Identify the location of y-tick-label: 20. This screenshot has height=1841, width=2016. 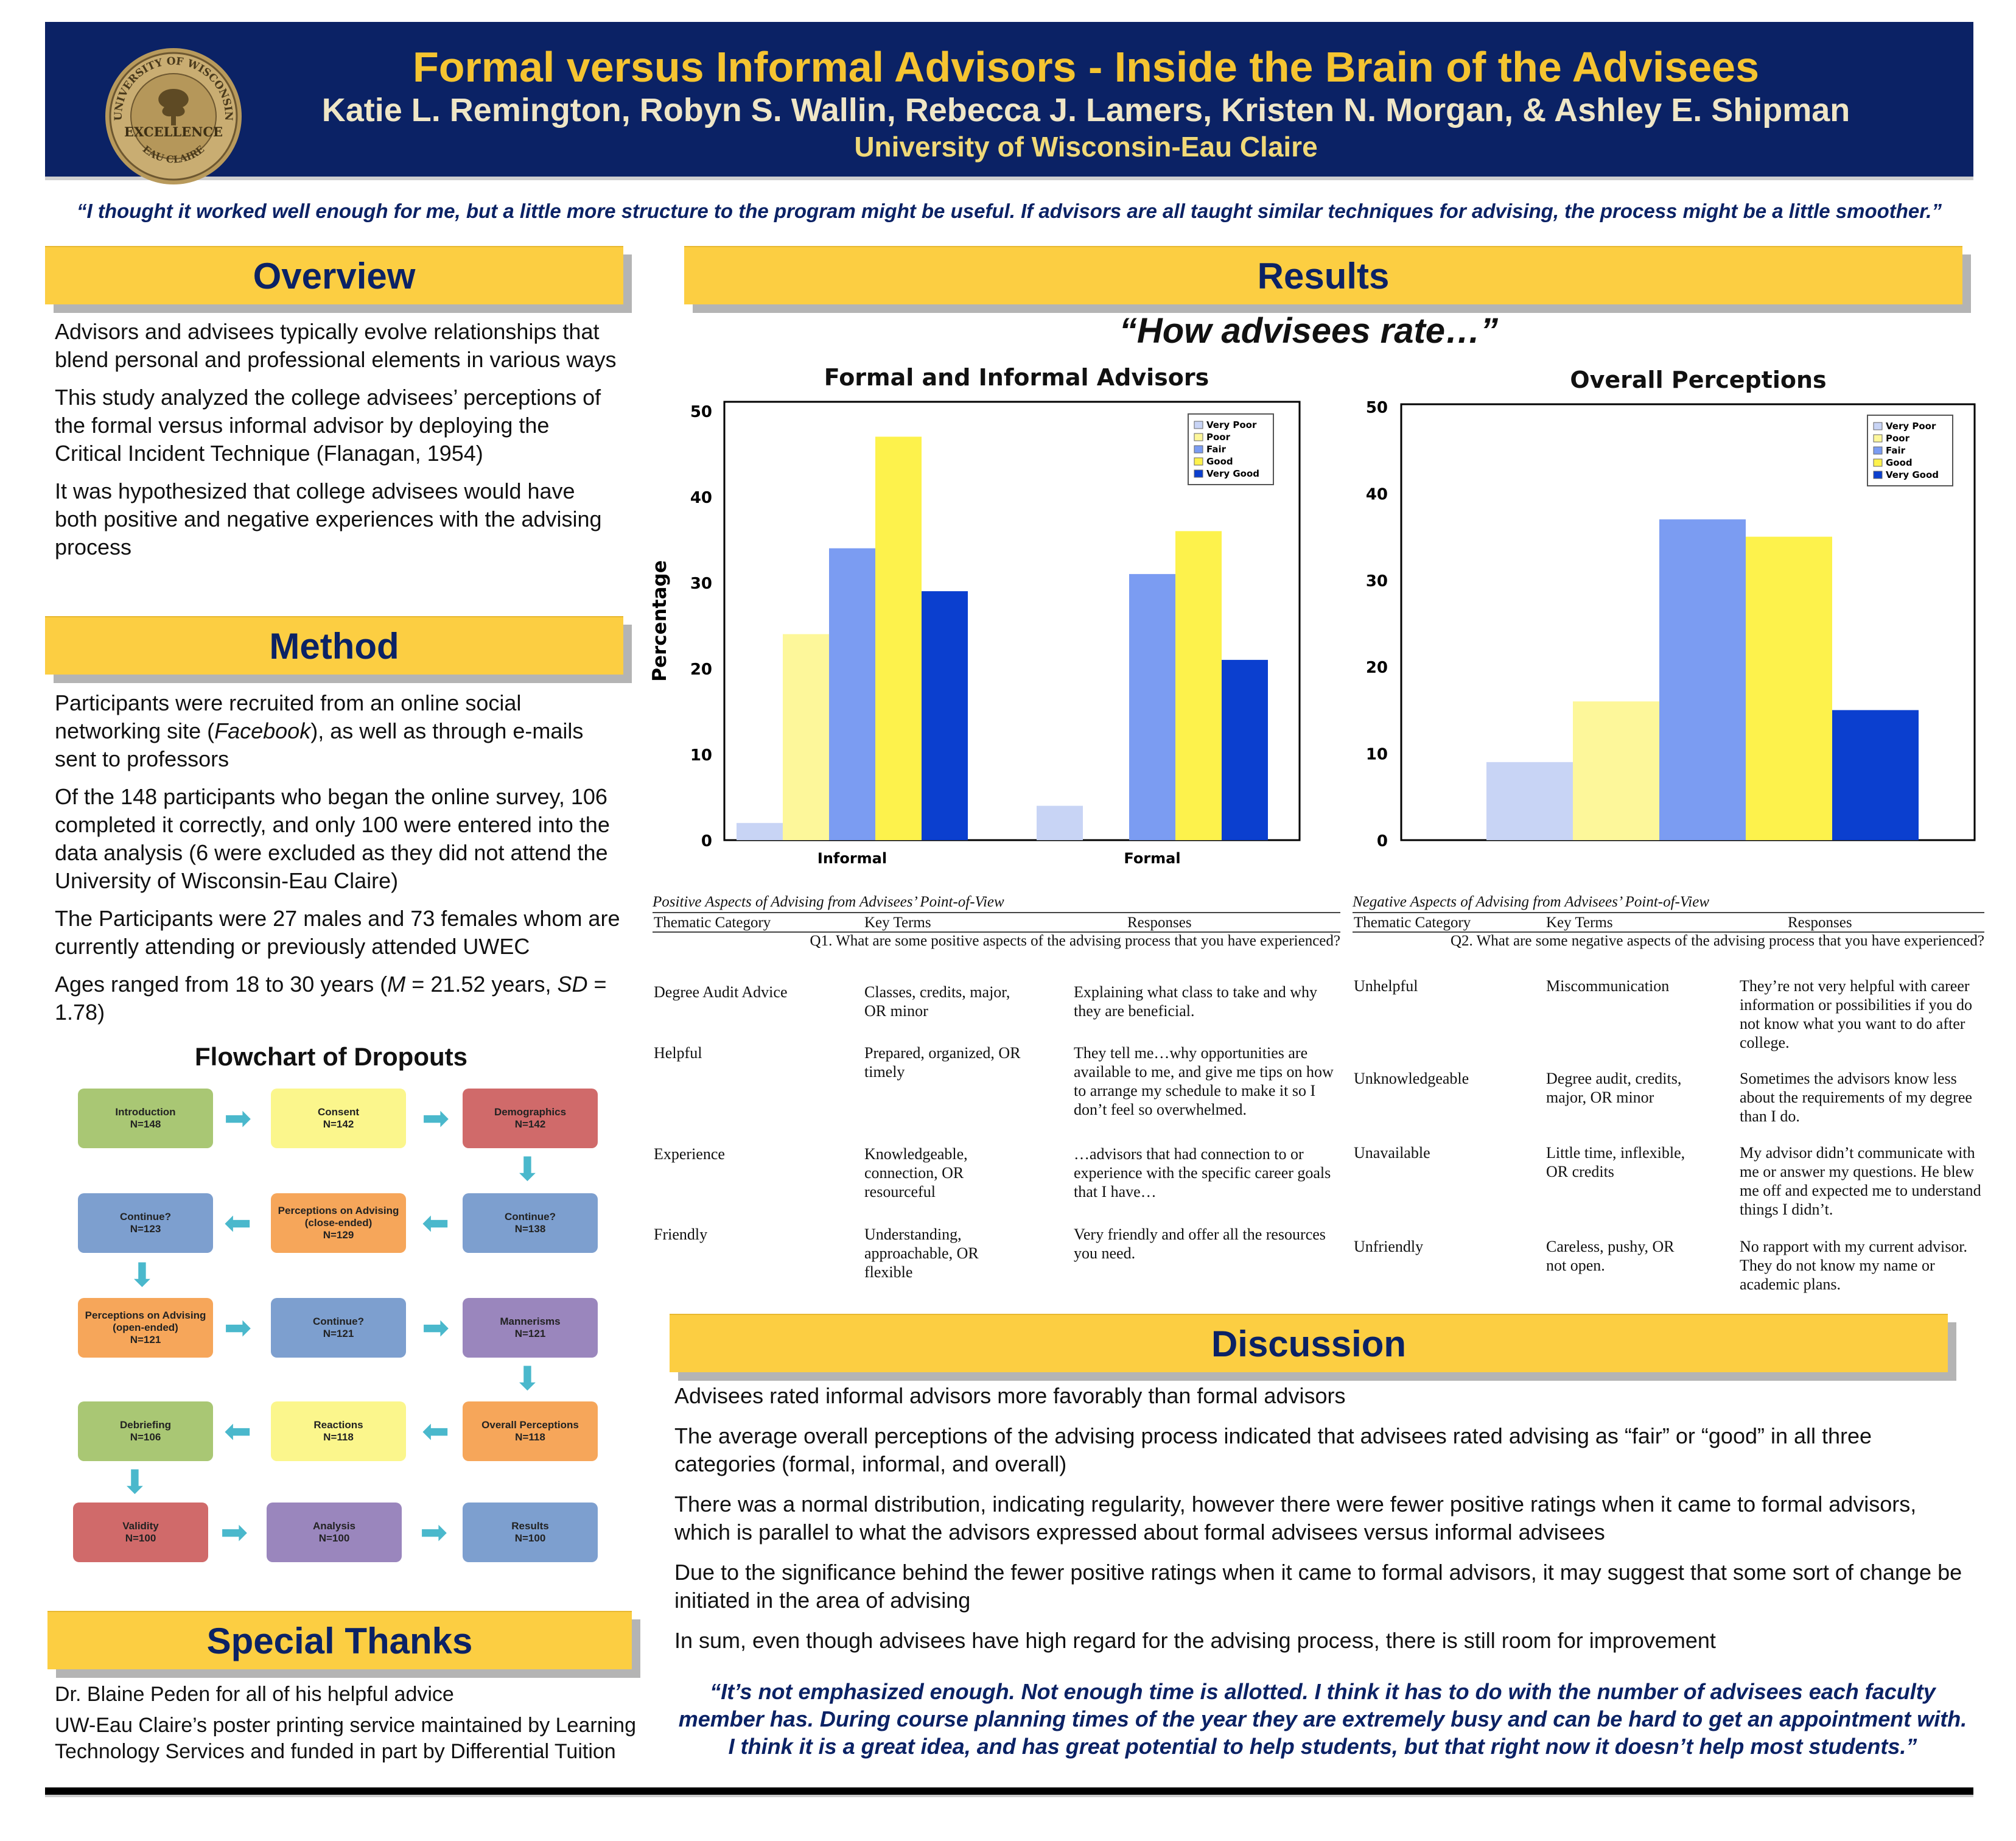
(1377, 668).